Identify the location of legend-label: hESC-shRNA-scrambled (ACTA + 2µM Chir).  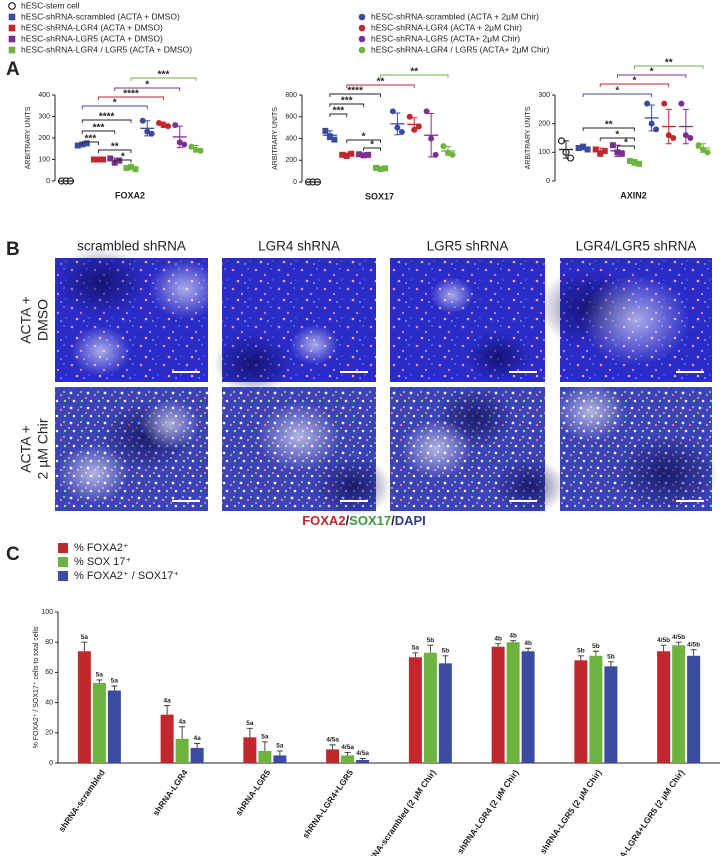
(455, 16).